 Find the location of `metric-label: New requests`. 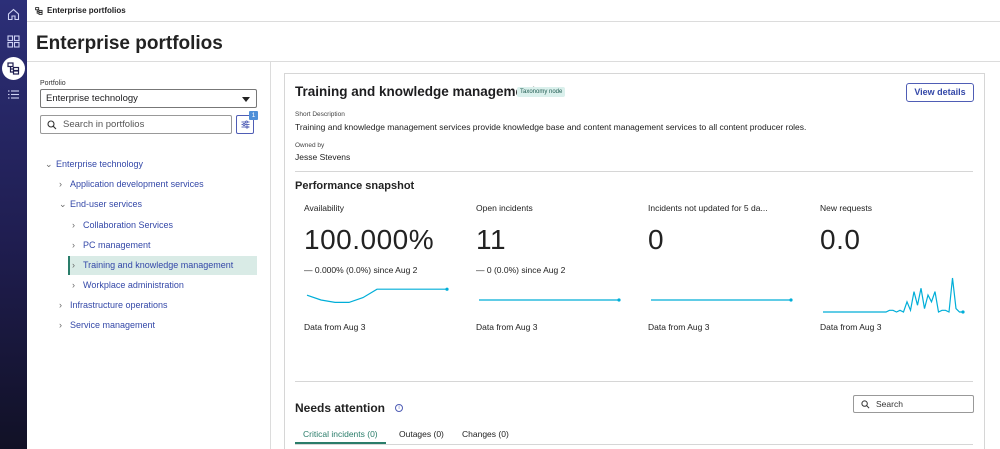

metric-label: New requests is located at coordinates (846, 208).